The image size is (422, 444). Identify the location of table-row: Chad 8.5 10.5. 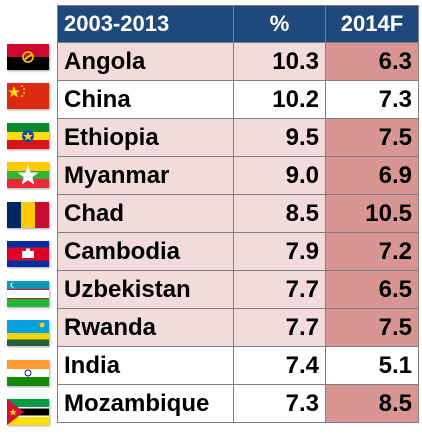
(238, 213).